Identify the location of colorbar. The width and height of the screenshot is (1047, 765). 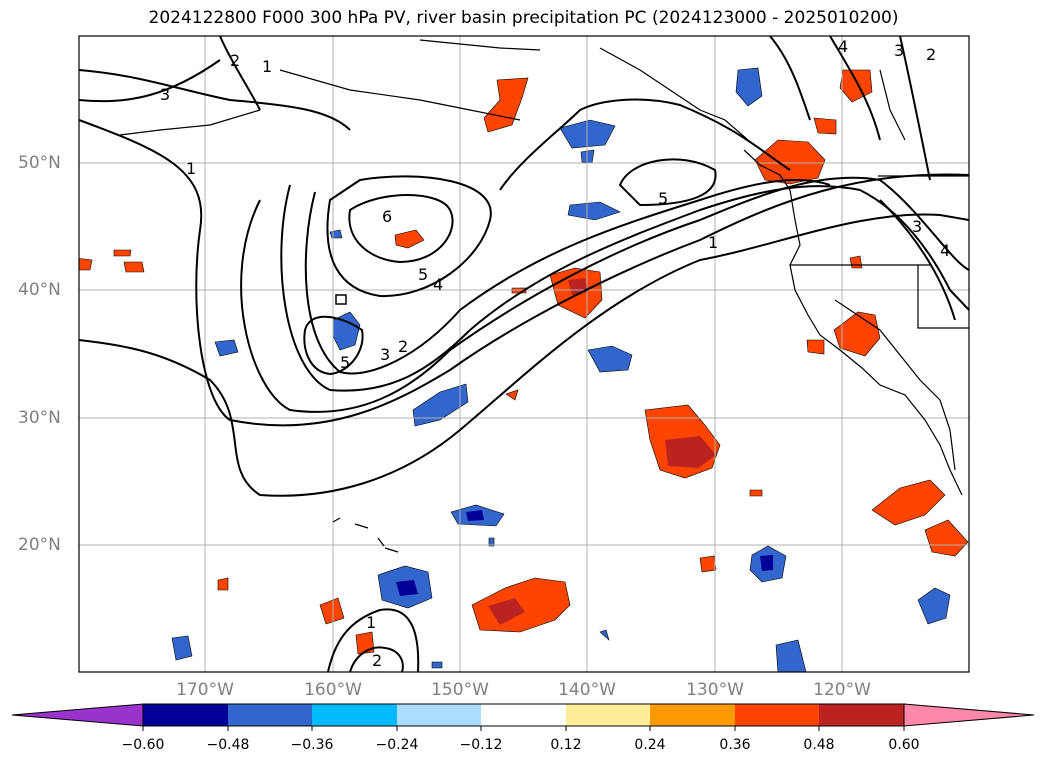
(523, 717).